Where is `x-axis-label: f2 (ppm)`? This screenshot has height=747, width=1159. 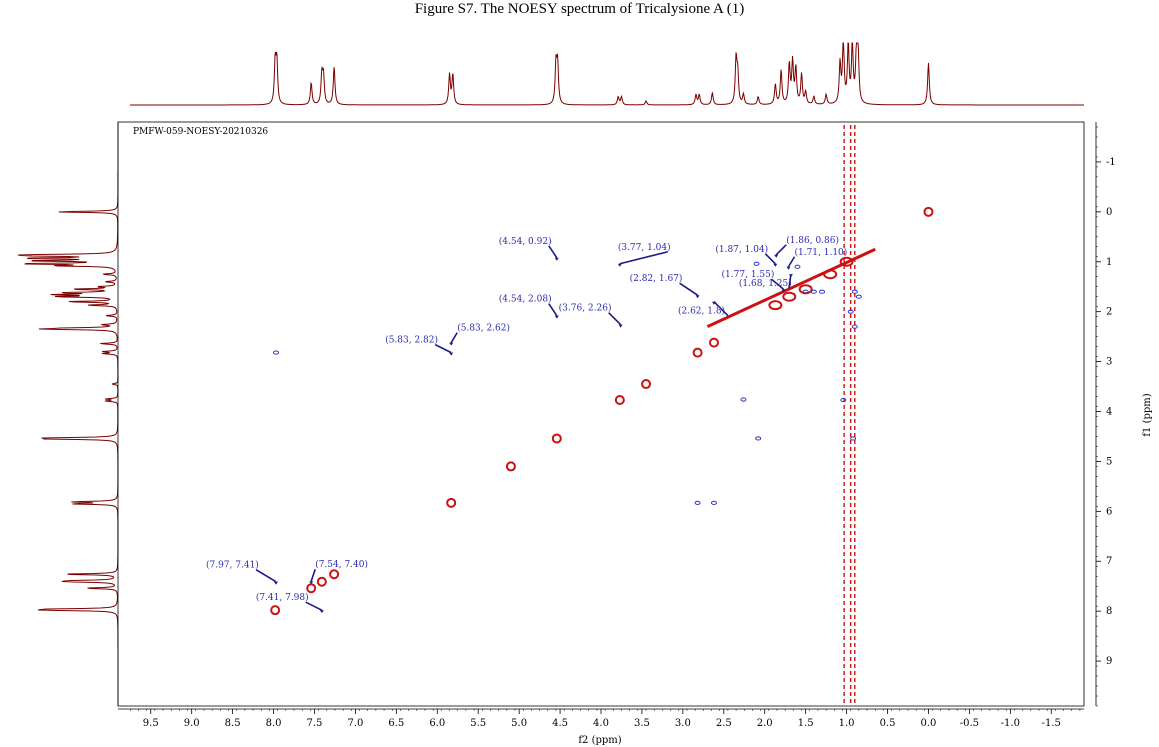 x-axis-label: f2 (ppm) is located at coordinates (599, 740).